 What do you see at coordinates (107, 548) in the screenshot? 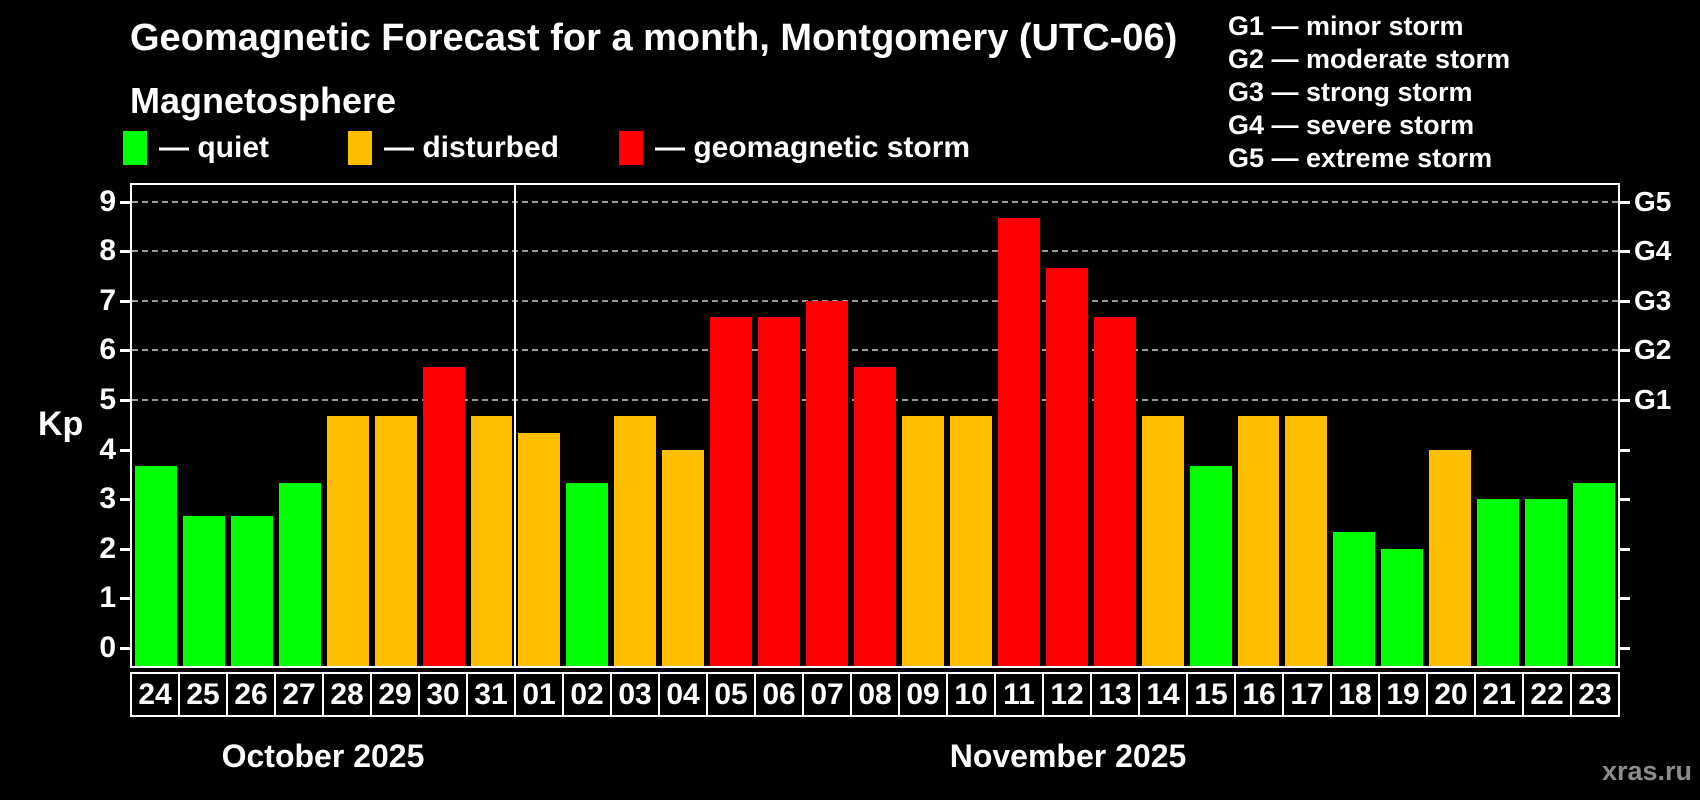
I see `y-tick-label-2: 2` at bounding box center [107, 548].